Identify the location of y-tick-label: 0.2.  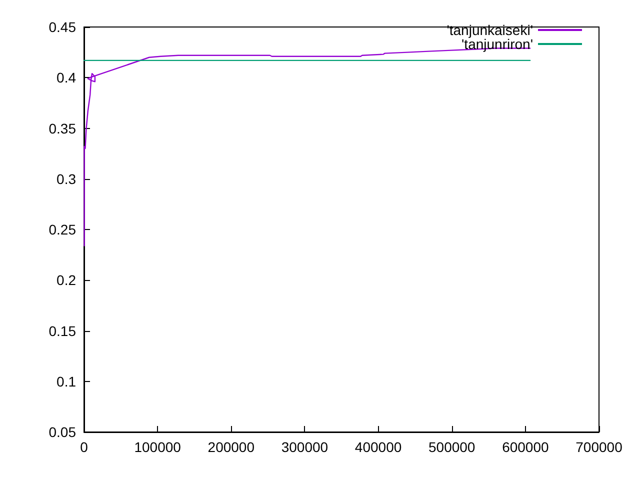
(66, 280).